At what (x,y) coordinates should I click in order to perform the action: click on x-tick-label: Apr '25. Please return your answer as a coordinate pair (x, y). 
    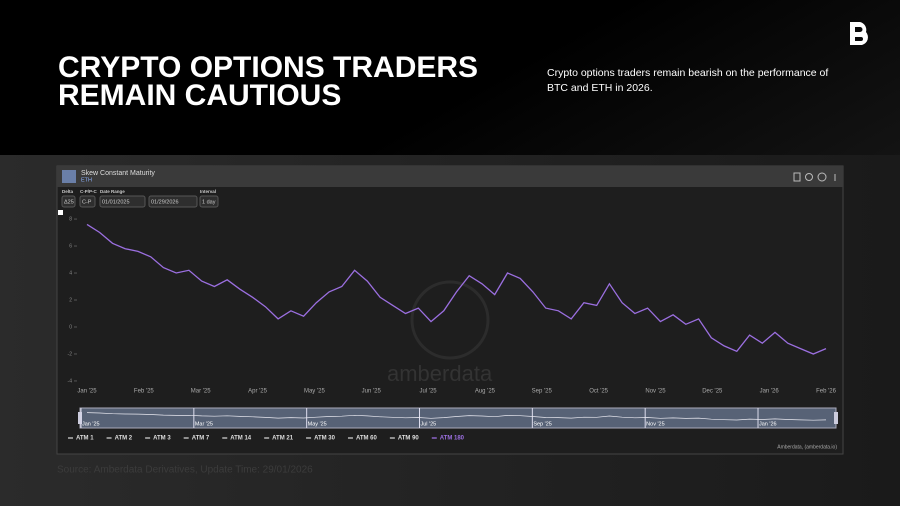
    Looking at the image, I should click on (257, 392).